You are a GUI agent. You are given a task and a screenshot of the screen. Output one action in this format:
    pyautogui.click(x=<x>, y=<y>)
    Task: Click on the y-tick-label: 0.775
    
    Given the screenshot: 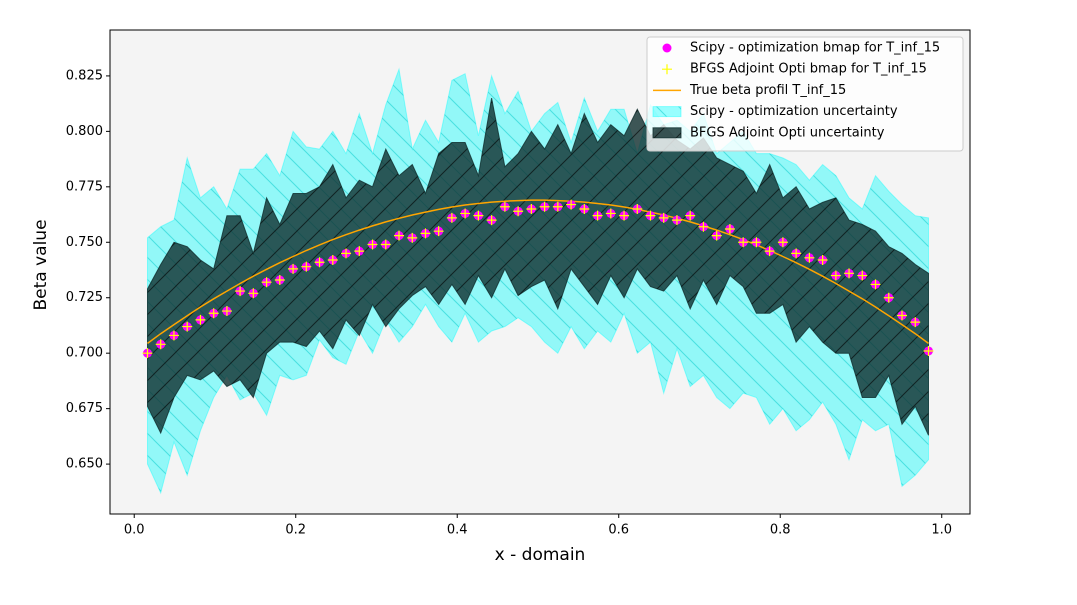 What is the action you would take?
    pyautogui.click(x=84, y=186)
    